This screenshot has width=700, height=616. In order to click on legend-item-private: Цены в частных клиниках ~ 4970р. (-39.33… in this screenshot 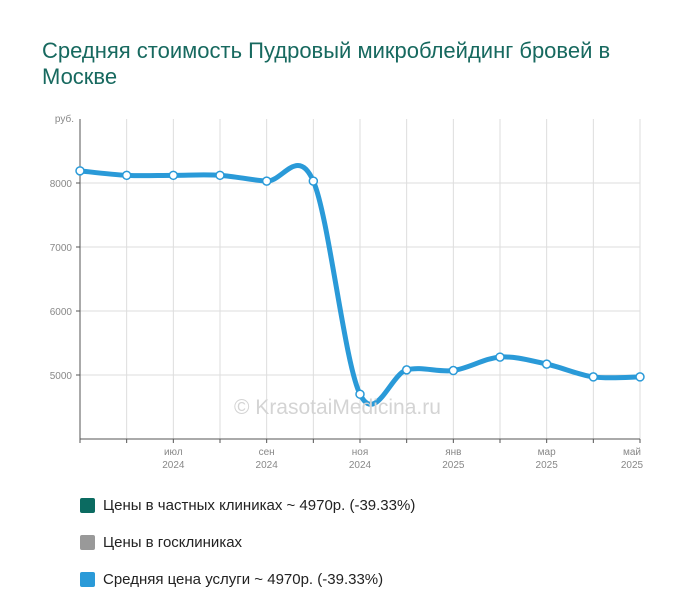, I will do `click(247, 505)`.